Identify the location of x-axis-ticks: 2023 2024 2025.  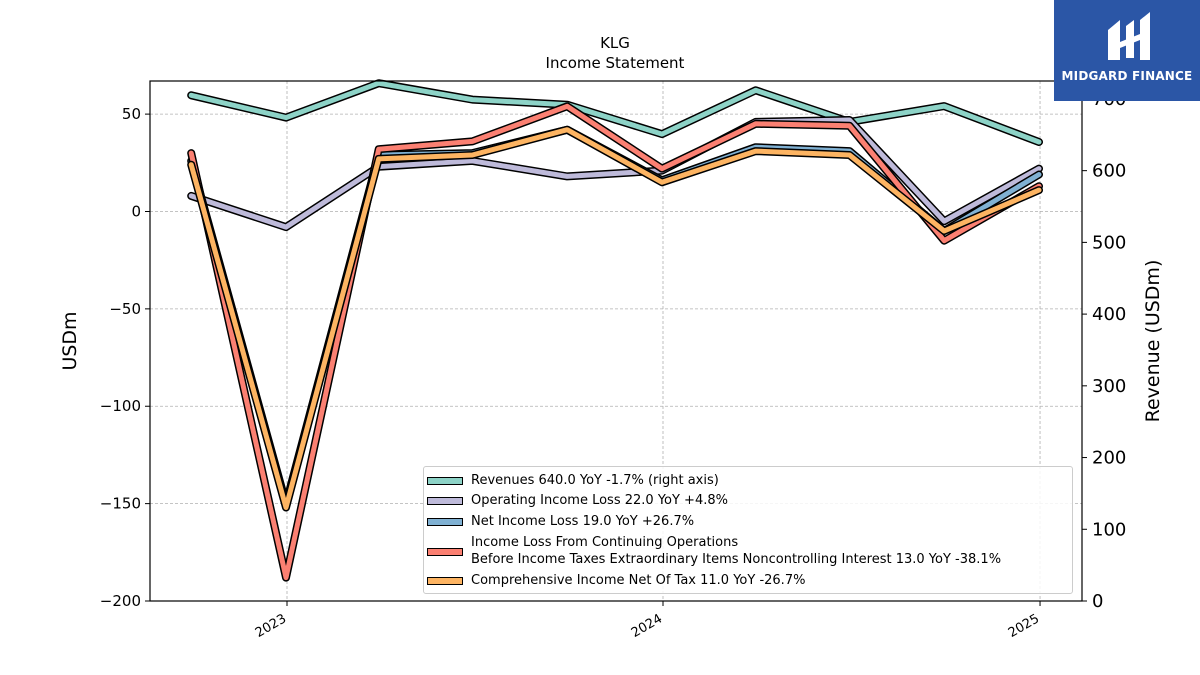
(647, 621).